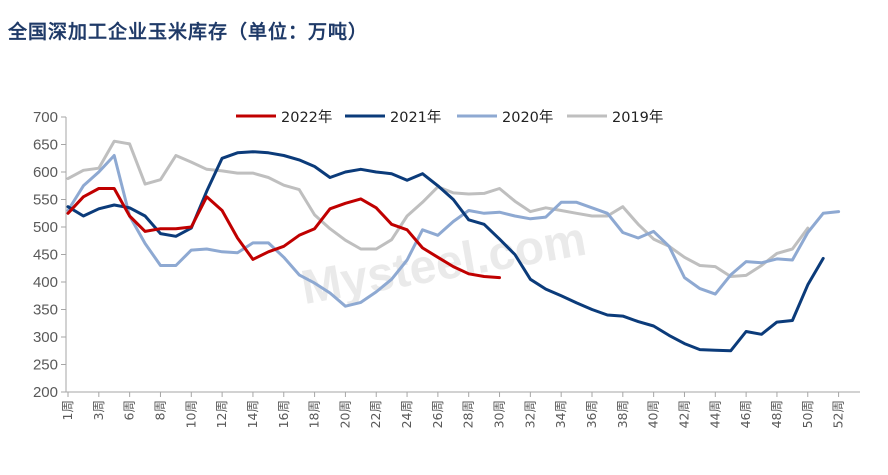 This screenshot has width=888, height=475. I want to click on x-tick-label: 42周, so click(683, 414).